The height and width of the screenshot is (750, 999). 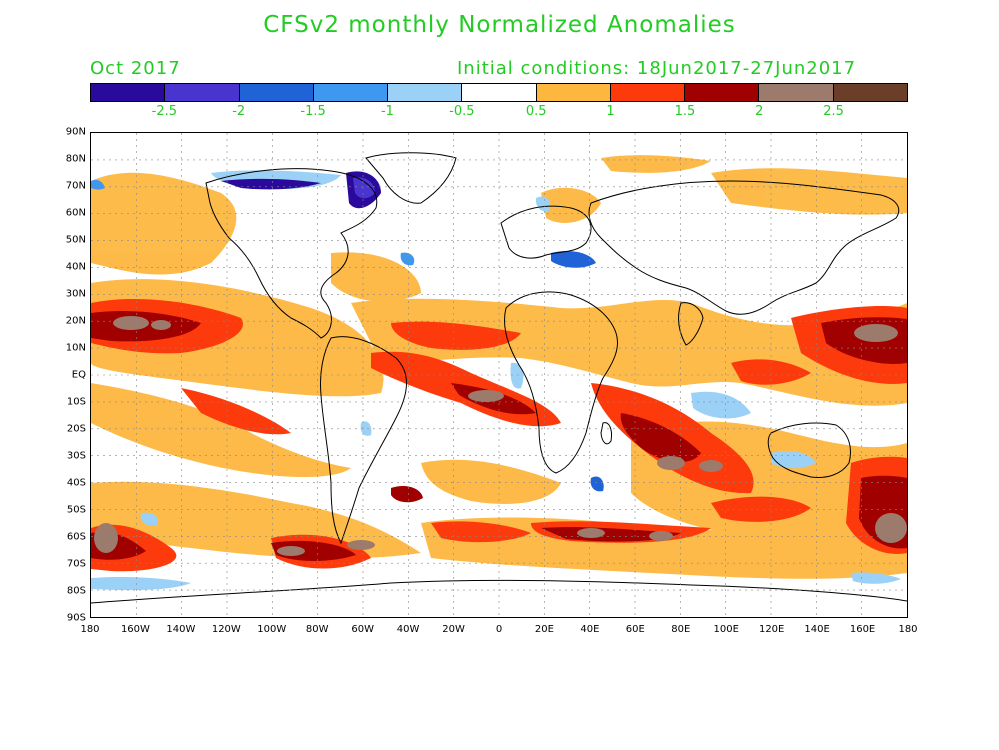 I want to click on latitude-label: 40S, so click(x=76, y=483).